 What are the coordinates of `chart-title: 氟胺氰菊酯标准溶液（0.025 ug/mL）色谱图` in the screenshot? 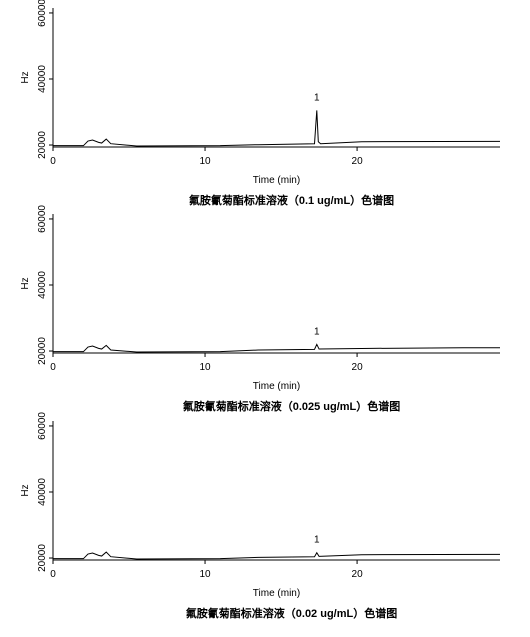 It's located at (292, 406).